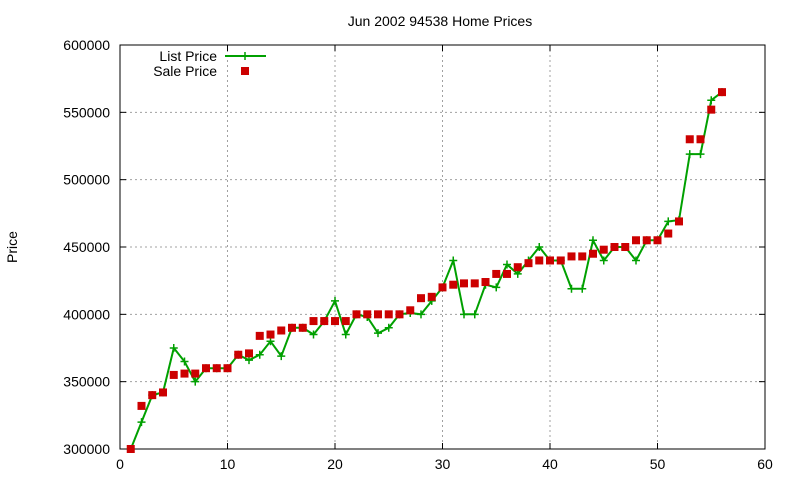 This screenshot has height=480, width=800. I want to click on y-tick-label: 400000, so click(86, 314).